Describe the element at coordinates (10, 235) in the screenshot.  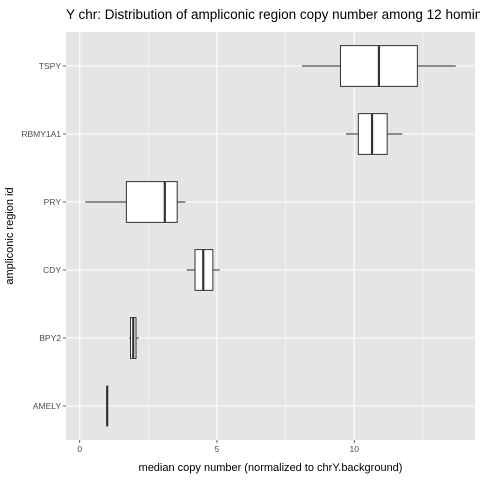
I see `y-axis-title: ampliconic region id` at that location.